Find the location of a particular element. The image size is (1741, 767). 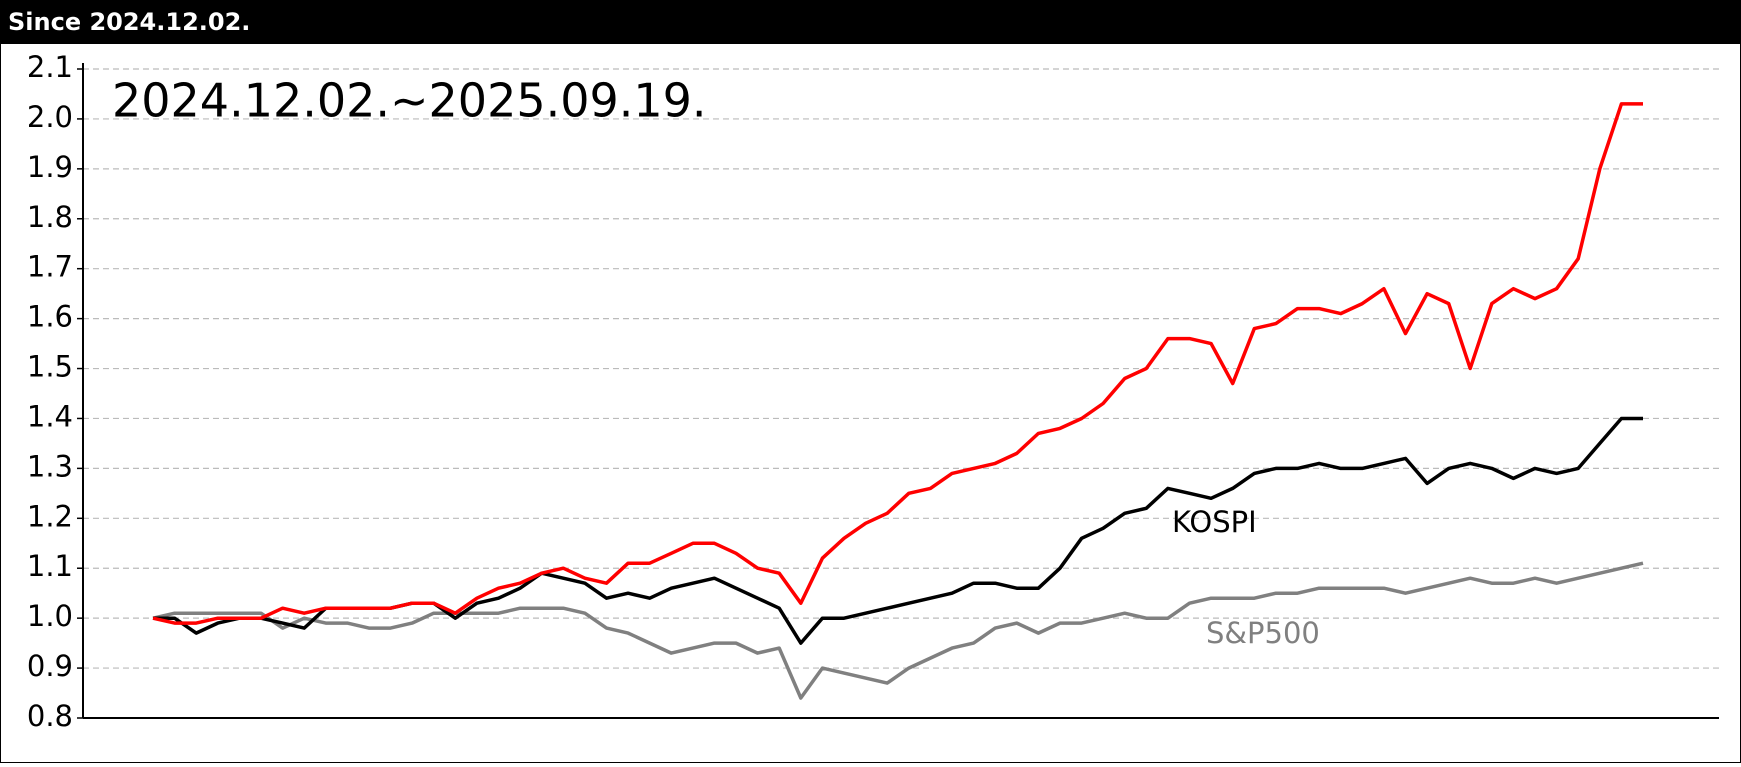

y-tick-label: 1.8 is located at coordinates (50, 217).